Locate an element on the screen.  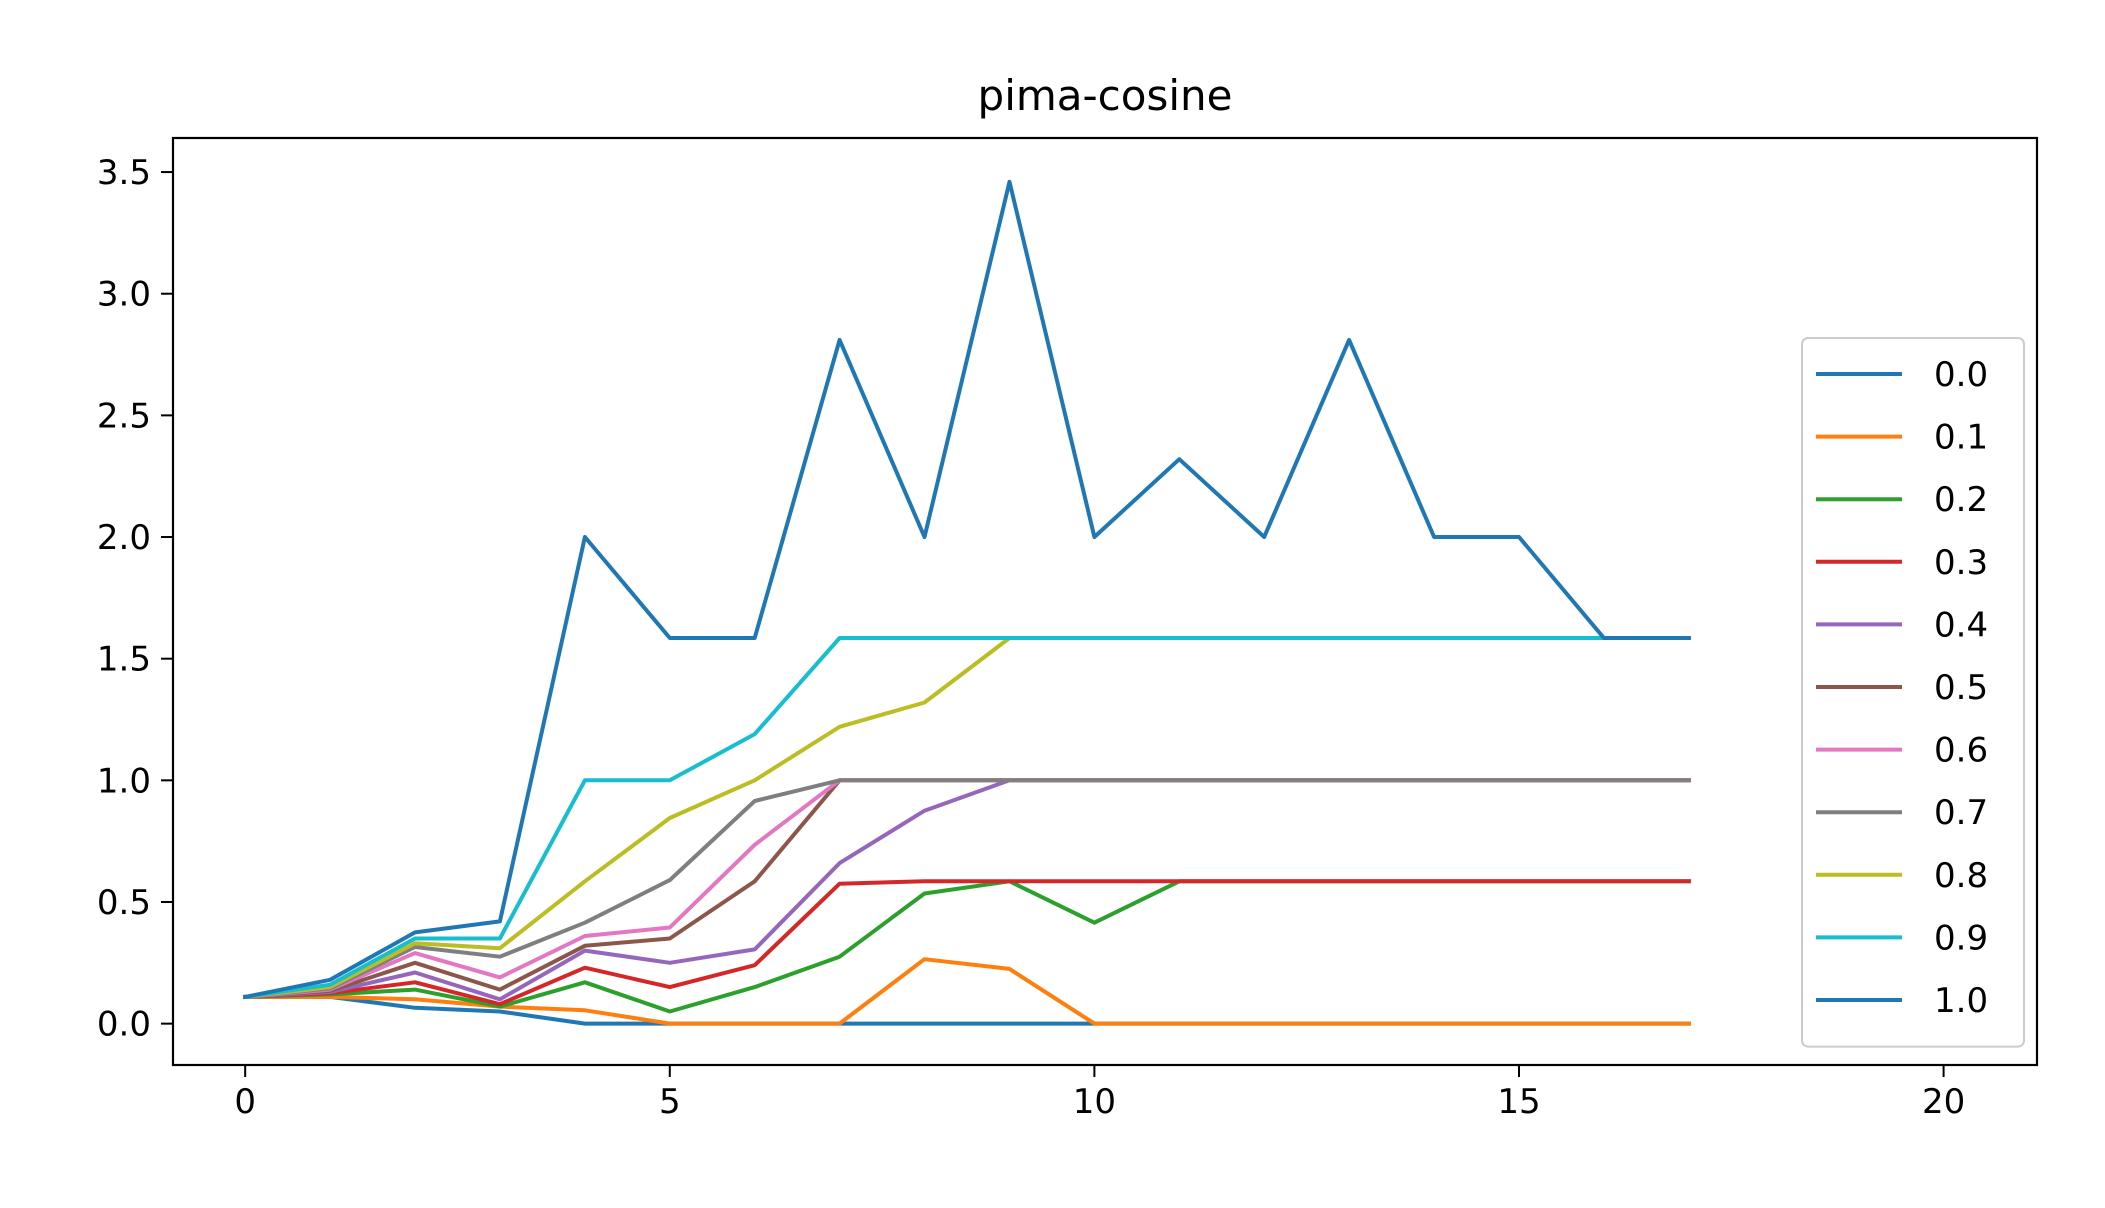
x-tick-label: 20 is located at coordinates (1943, 1102).